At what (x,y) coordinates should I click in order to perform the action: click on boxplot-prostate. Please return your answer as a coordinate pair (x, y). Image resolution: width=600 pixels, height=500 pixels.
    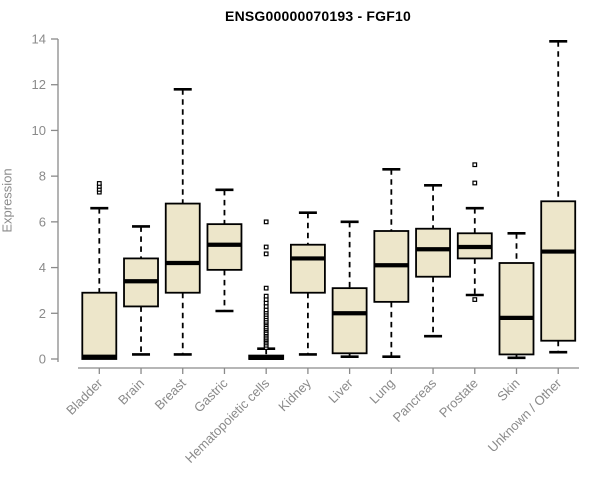
    Looking at the image, I should click on (474, 232).